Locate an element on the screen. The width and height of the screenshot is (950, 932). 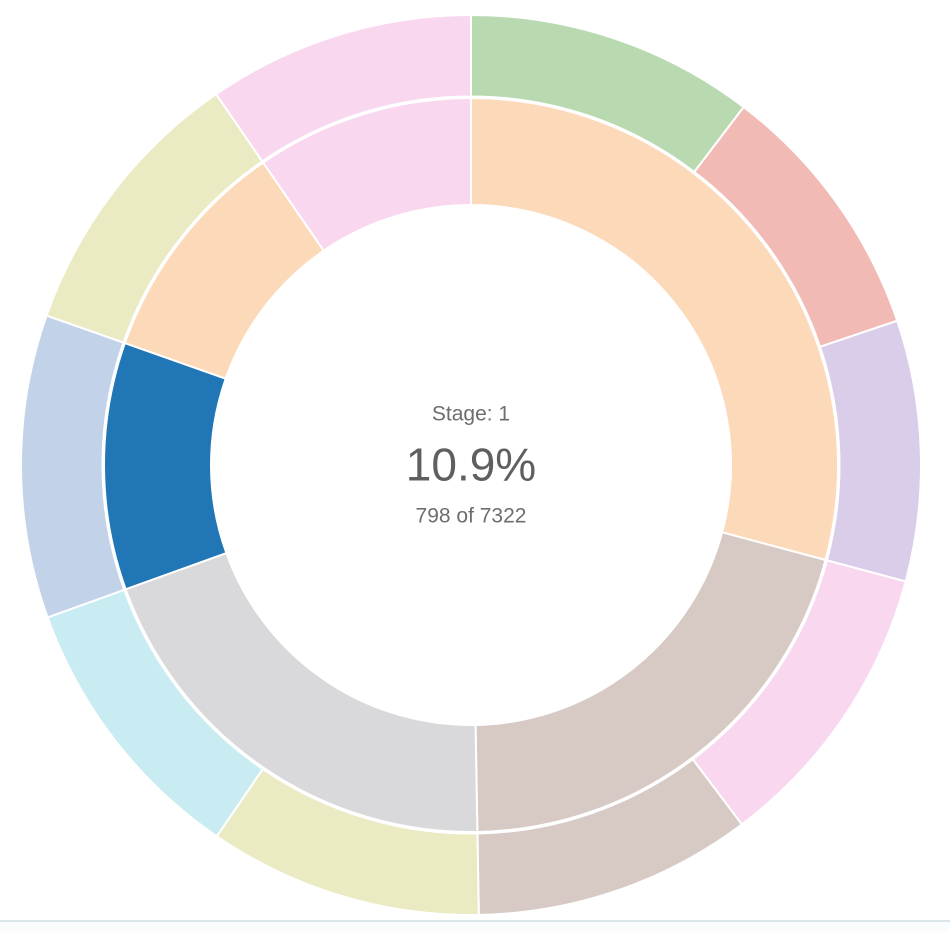
section-divider is located at coordinates (475, 926).